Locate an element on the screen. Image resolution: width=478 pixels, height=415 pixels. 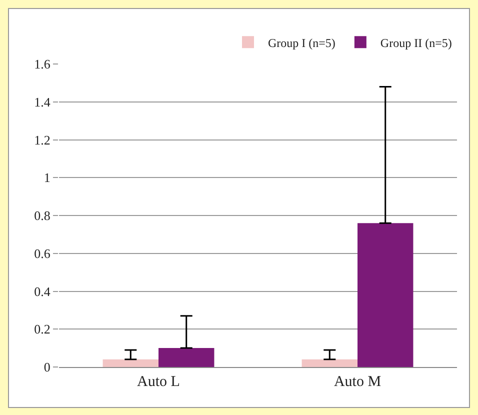
y-tick-label: 1.6 is located at coordinates (42, 64).